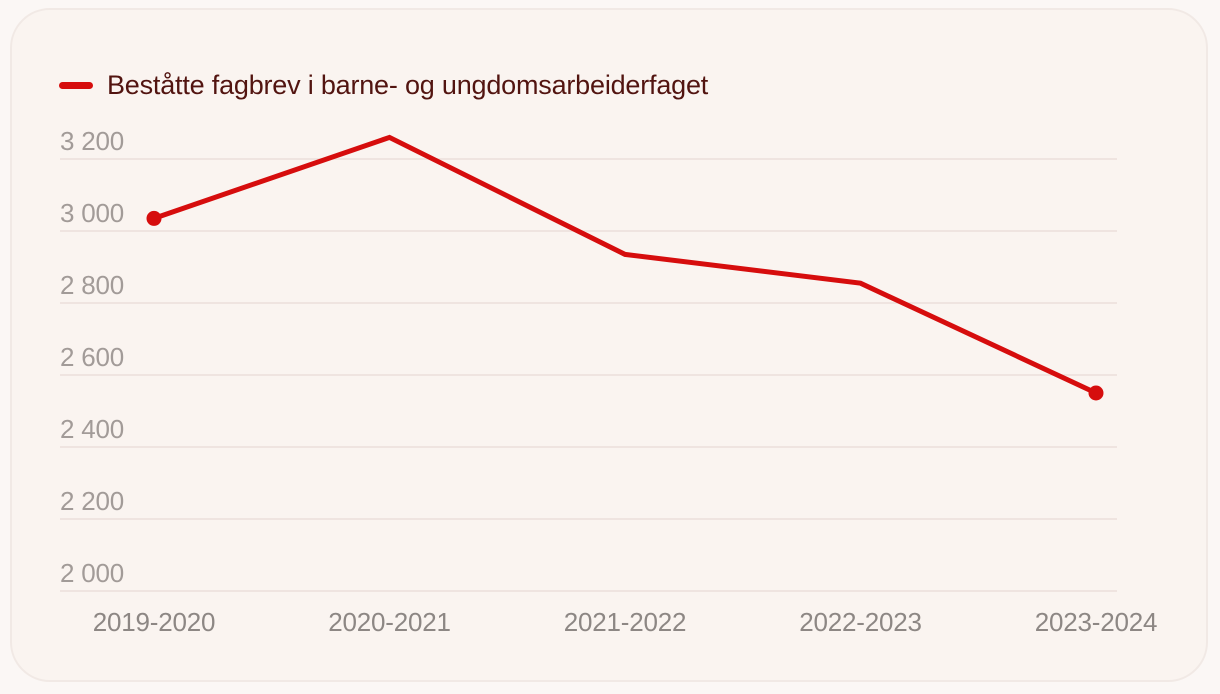  I want to click on x-axis-tick-label: 2021-2022, so click(625, 622).